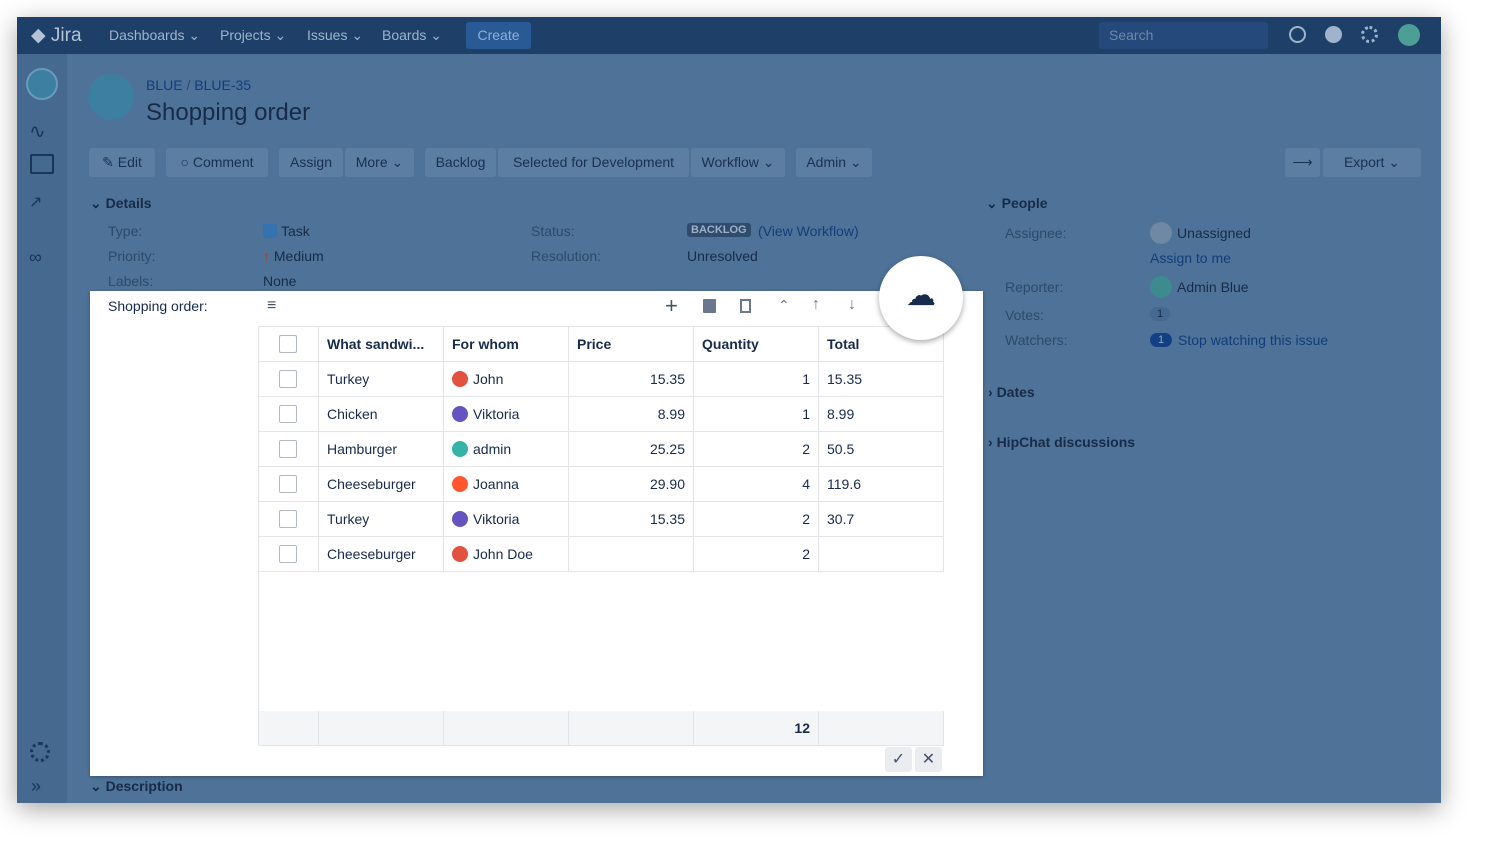  I want to click on toolbar-button: Selected for Development, so click(593, 162).